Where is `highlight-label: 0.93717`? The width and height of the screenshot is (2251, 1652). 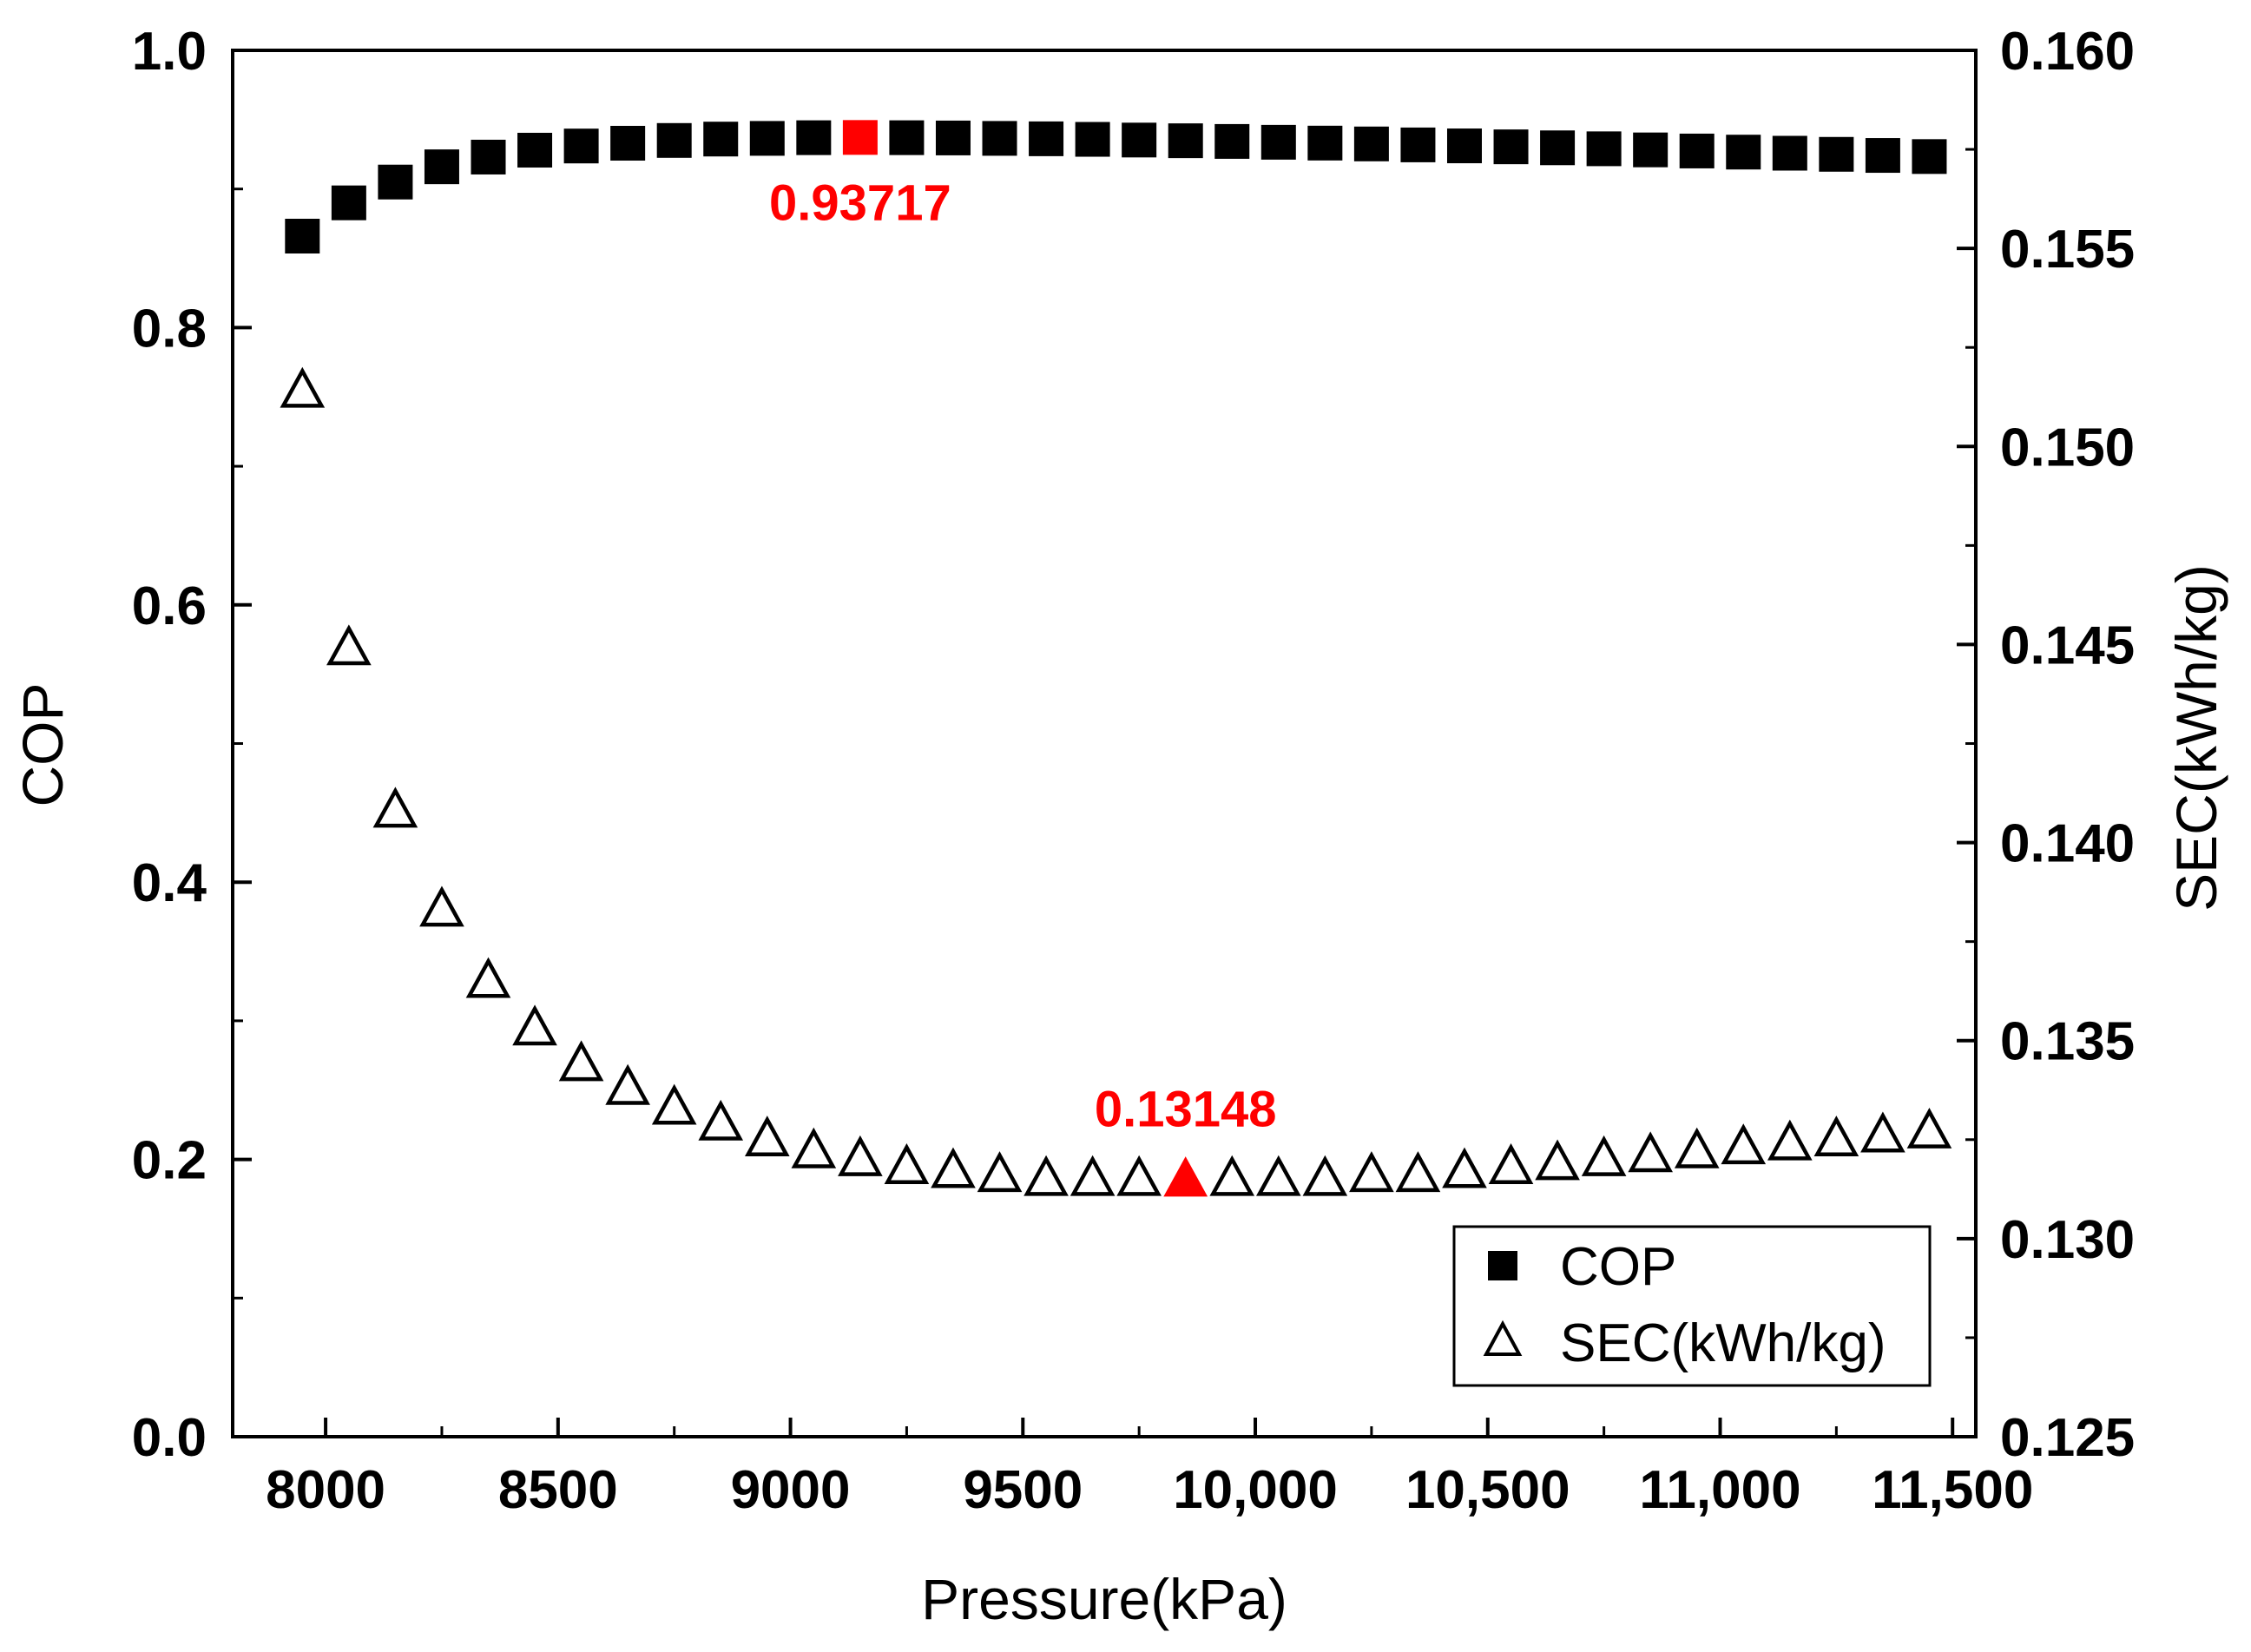 highlight-label: 0.93717 is located at coordinates (860, 202).